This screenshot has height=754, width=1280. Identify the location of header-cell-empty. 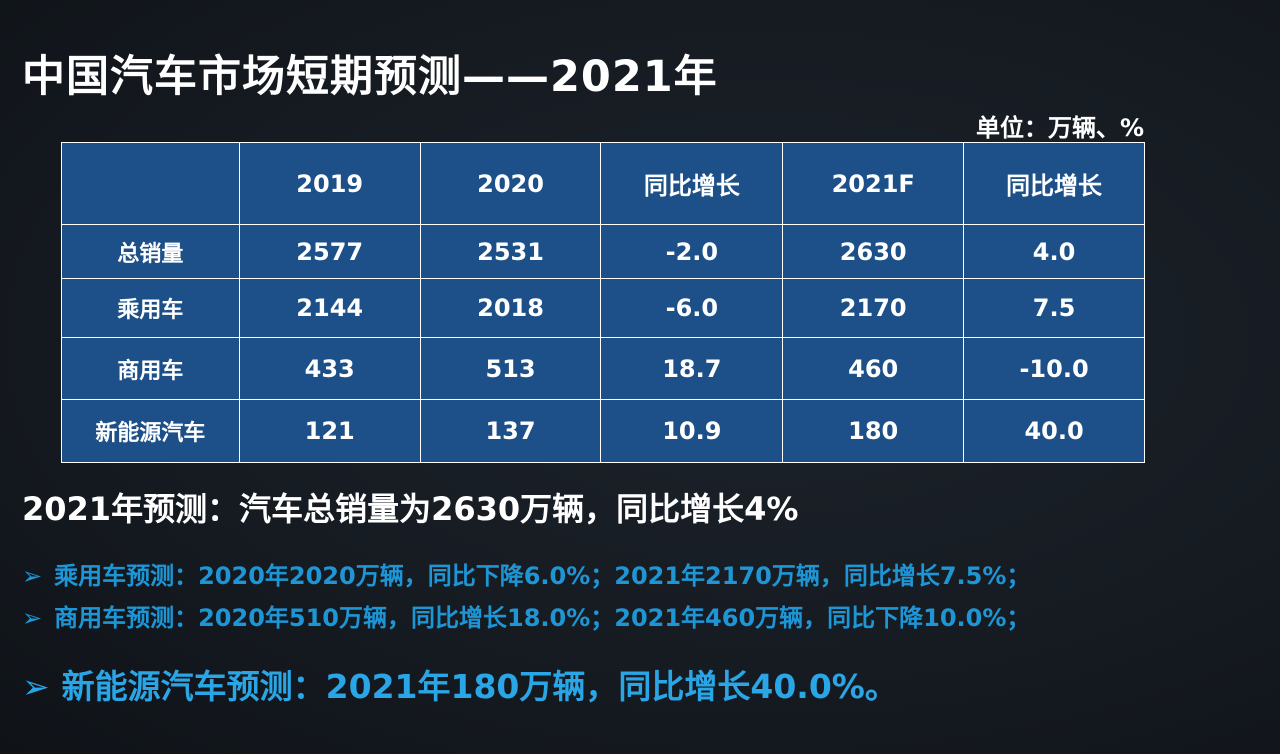
(150, 183).